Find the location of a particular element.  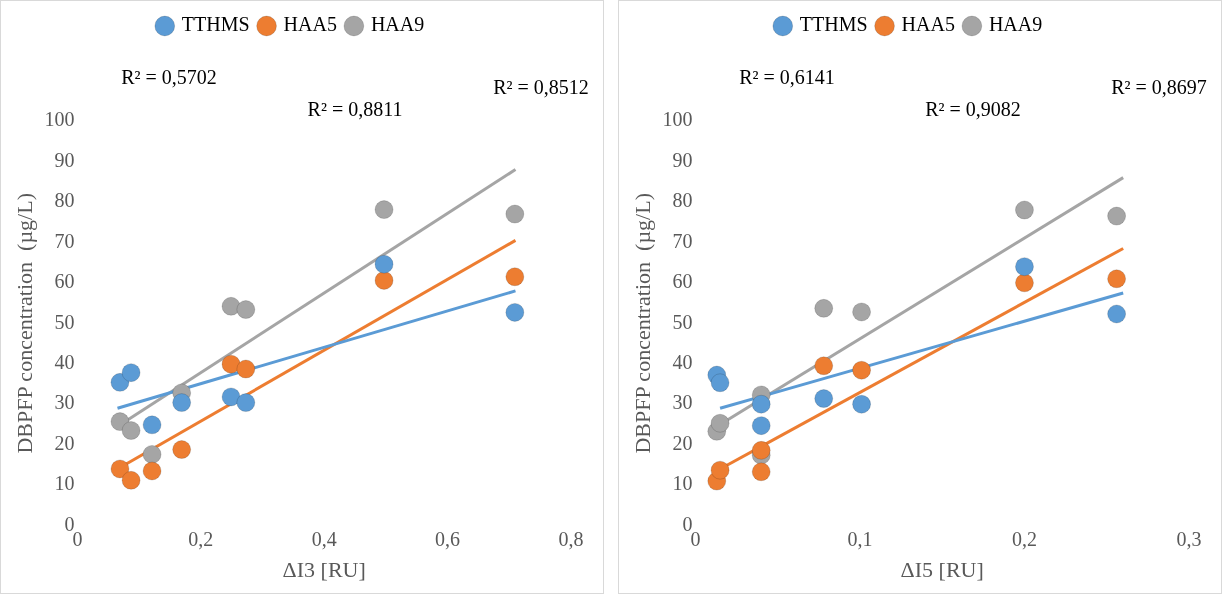

text: R² = 0,8697 is located at coordinates (1159, 87).